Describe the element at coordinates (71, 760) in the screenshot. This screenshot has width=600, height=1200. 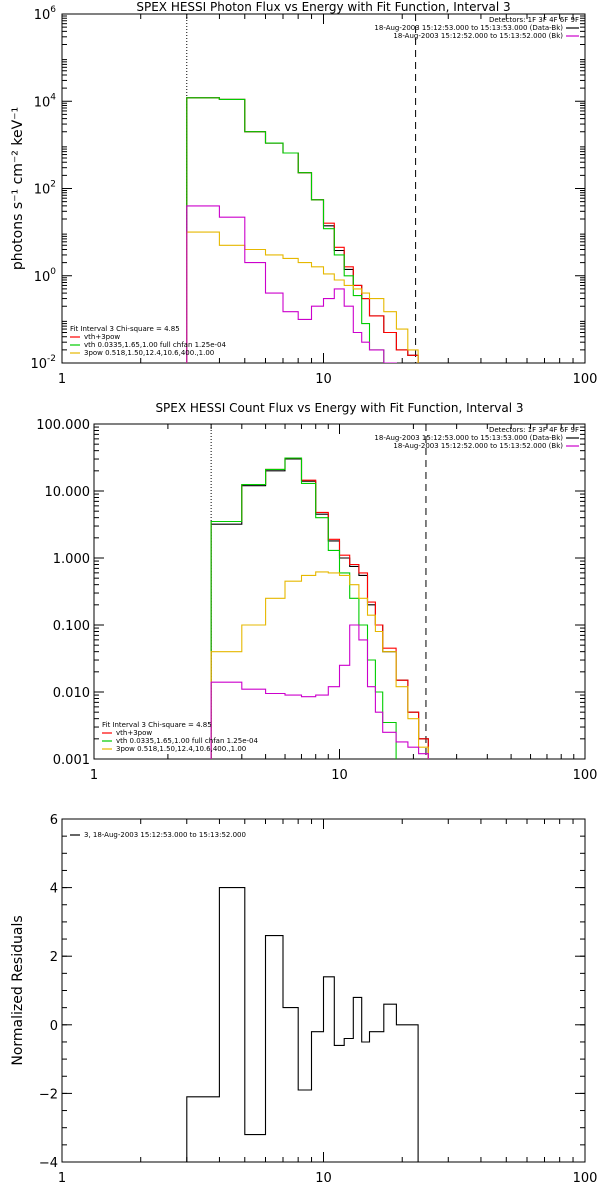
I see `y-tick-label: 0.001` at that location.